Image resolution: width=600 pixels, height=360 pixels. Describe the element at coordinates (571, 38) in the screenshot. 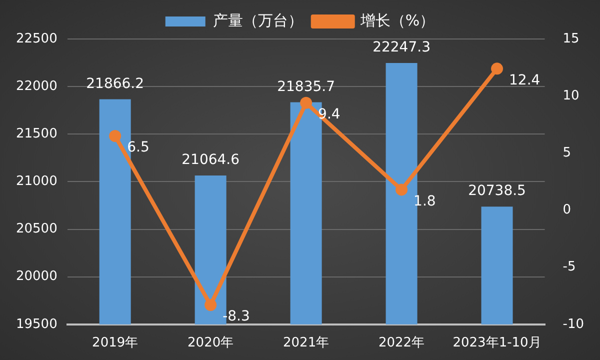

I see `y2-tick-label: 15` at that location.